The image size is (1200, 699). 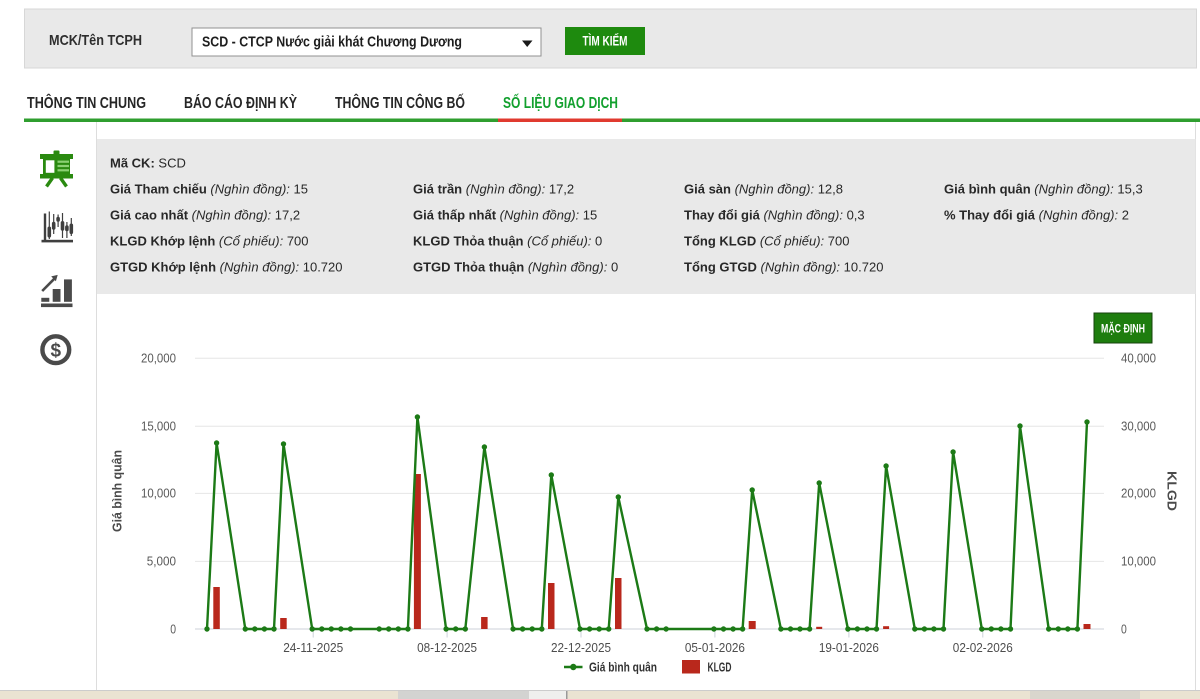 I want to click on svg-text: Tổng GTGD (Nghìn đồng): 10.720, so click(x=783, y=267).